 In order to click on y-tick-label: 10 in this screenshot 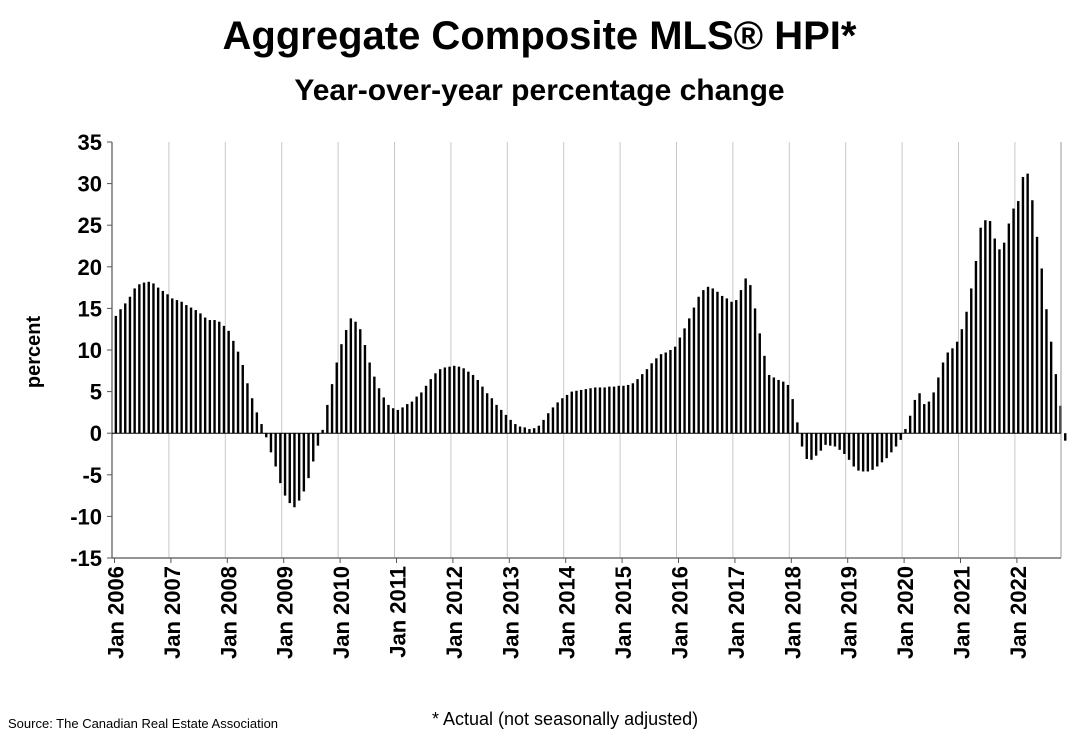, I will do `click(90, 350)`.